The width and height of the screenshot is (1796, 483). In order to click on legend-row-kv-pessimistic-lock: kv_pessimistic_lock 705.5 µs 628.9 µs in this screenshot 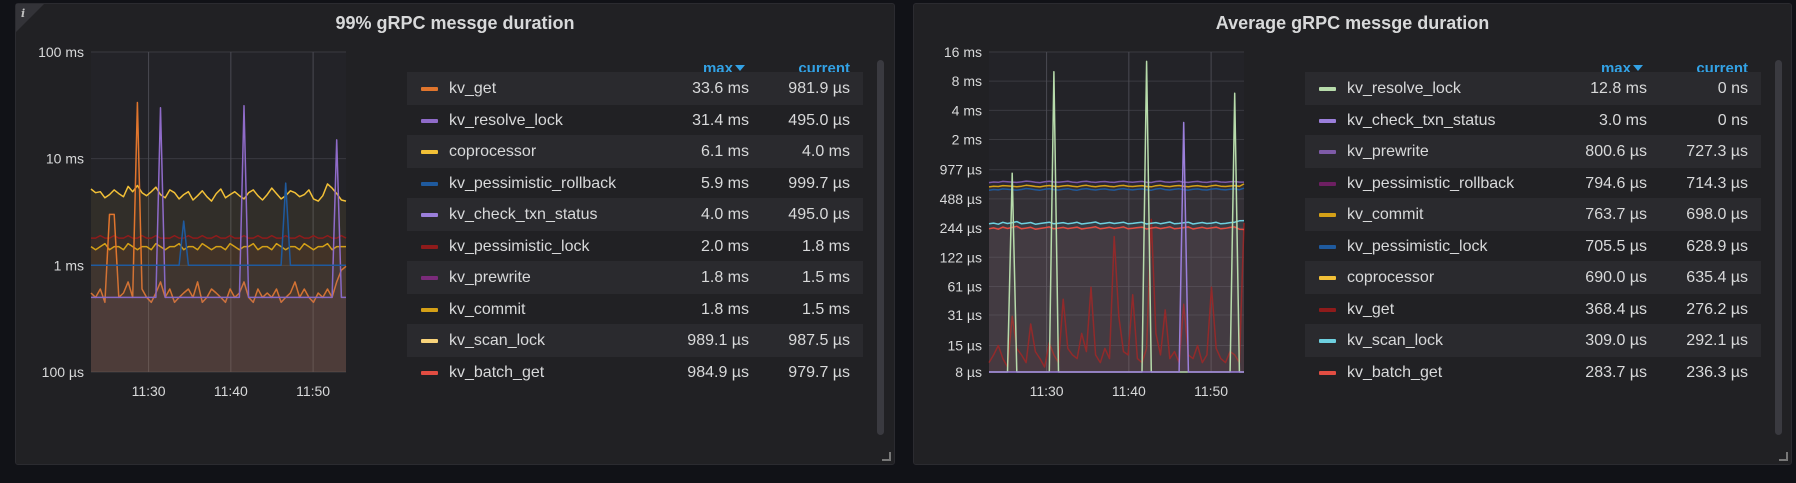, I will do `click(1533, 246)`.